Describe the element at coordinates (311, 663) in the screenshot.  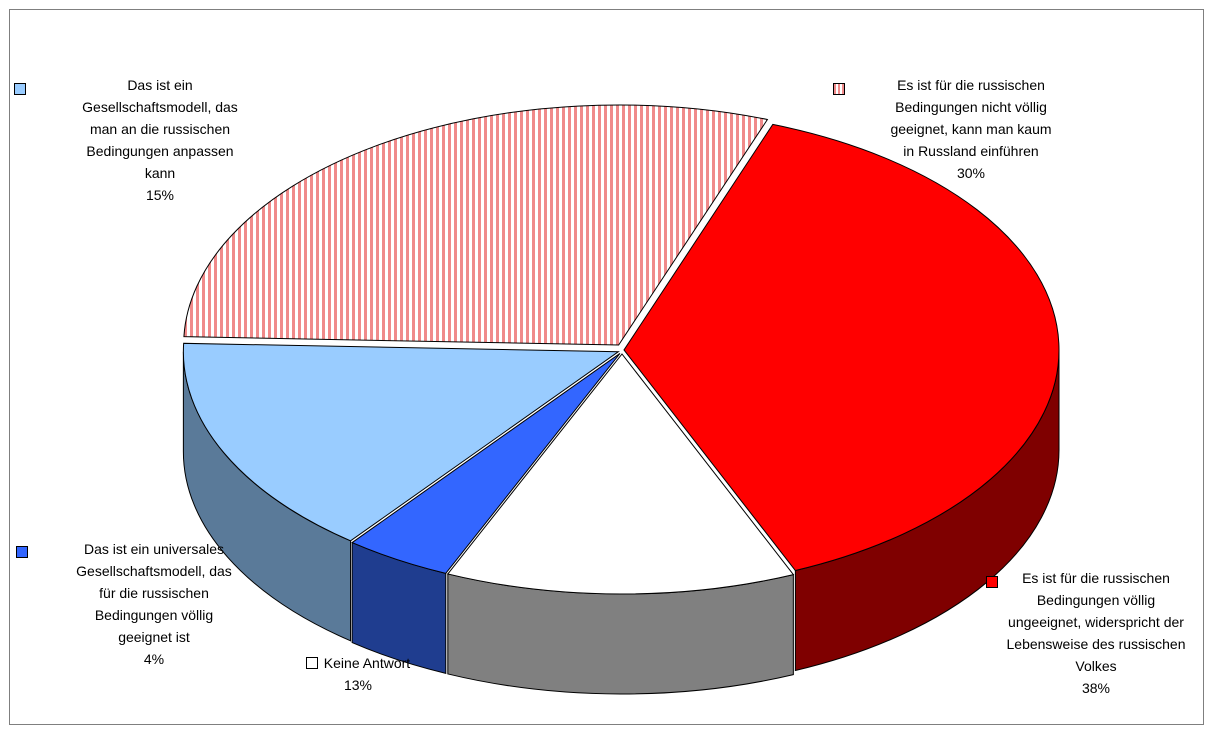
I see `legend-key-keine-antwort` at that location.